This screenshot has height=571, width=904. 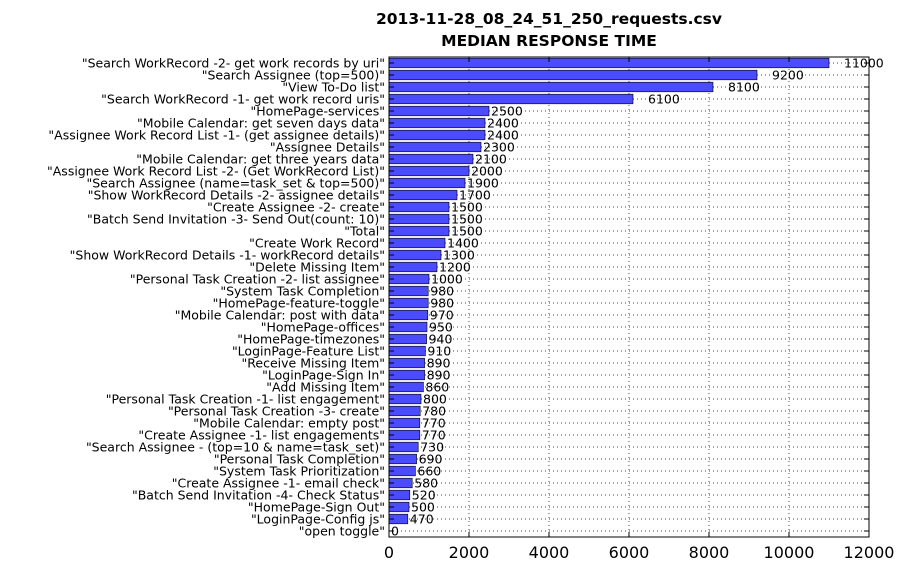 What do you see at coordinates (317, 267) in the screenshot?
I see `category-label: "Delete Missing Item"` at bounding box center [317, 267].